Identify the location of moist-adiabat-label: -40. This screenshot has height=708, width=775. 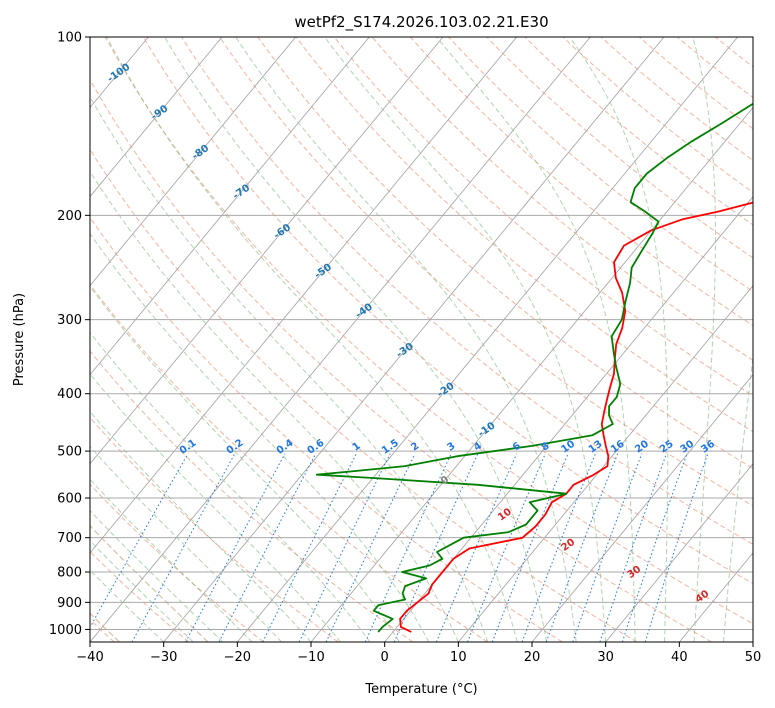
(364, 311).